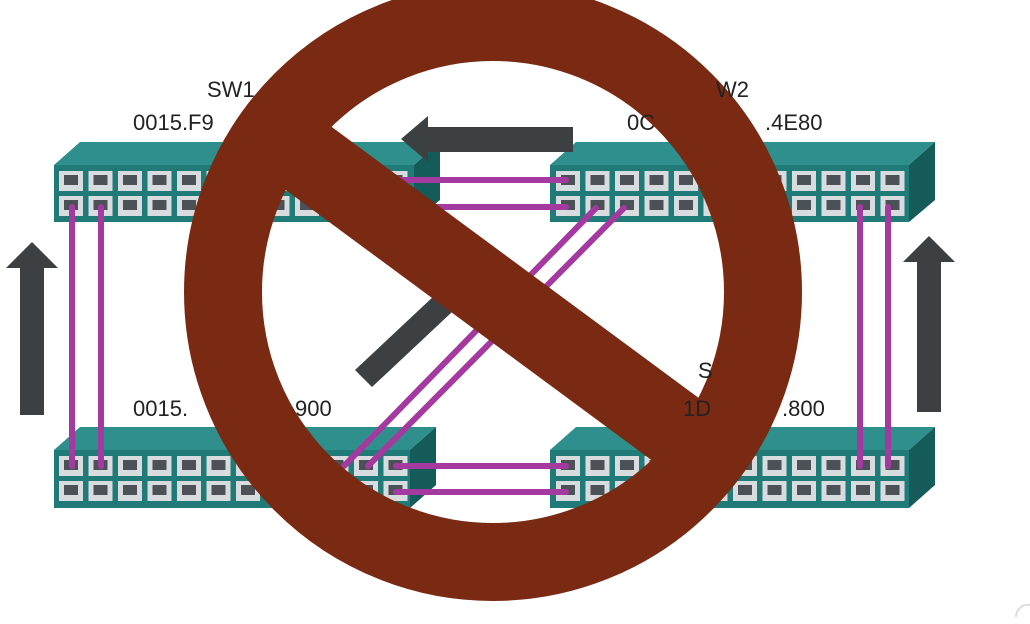  I want to click on sw2-mac-label: 0C, so click(641, 122).